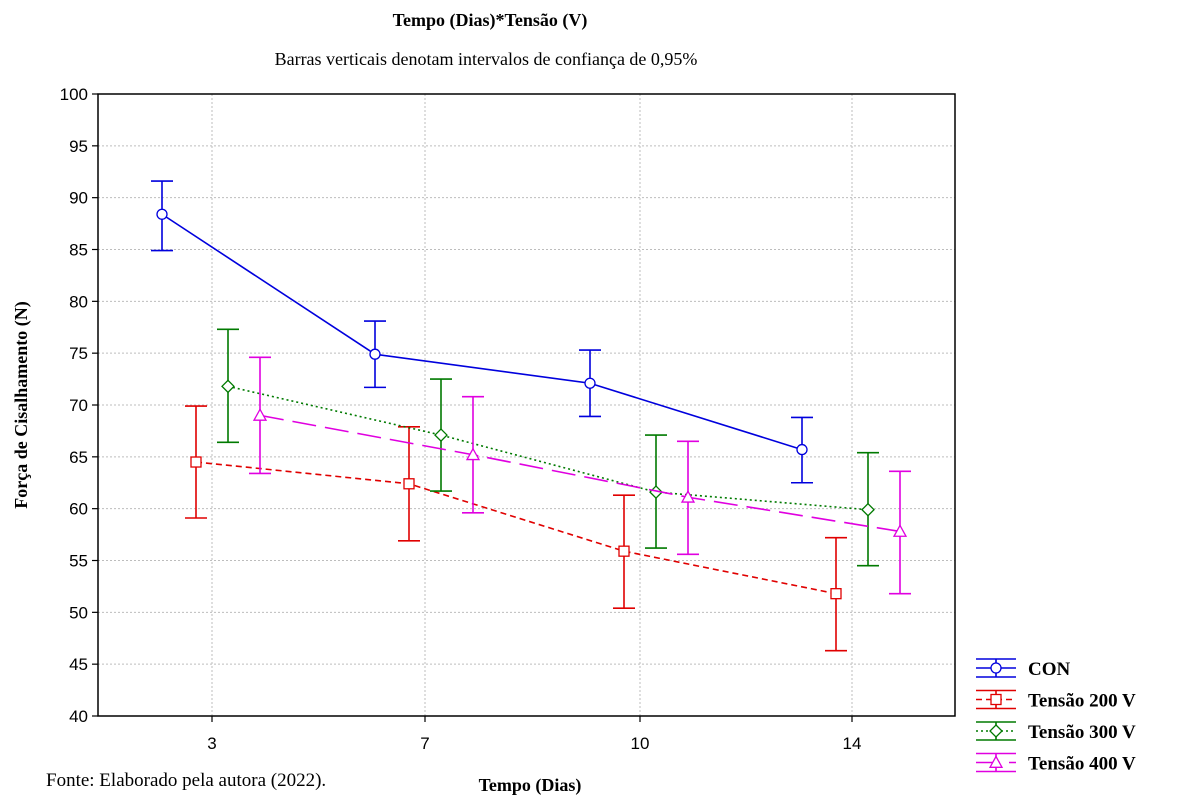 This screenshot has height=800, width=1181. I want to click on legend-entry-2: Tensão 200 V, so click(1056, 700).